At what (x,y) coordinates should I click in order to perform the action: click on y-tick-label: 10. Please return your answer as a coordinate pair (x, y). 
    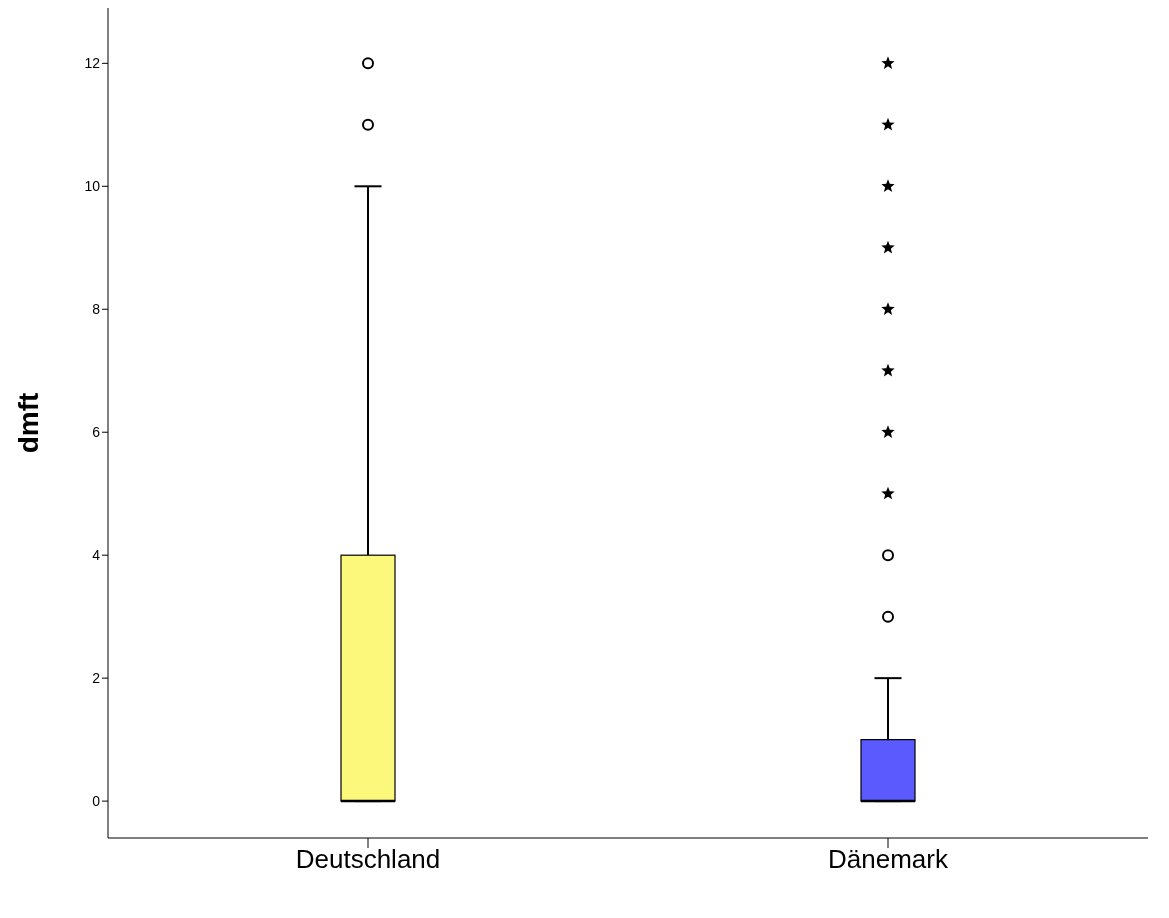
    Looking at the image, I should click on (92, 186).